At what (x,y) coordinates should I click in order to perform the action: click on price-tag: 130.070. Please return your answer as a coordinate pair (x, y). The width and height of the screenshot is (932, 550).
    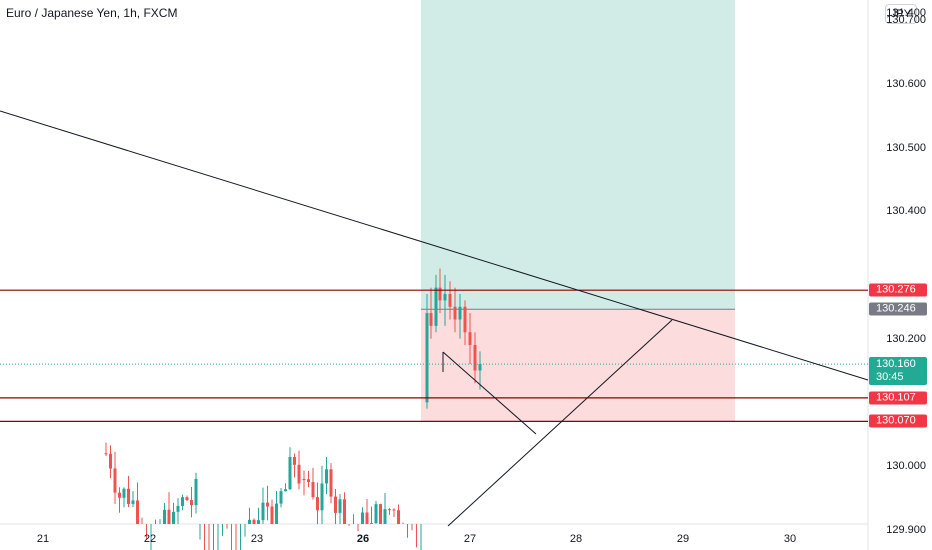
    Looking at the image, I should click on (898, 421).